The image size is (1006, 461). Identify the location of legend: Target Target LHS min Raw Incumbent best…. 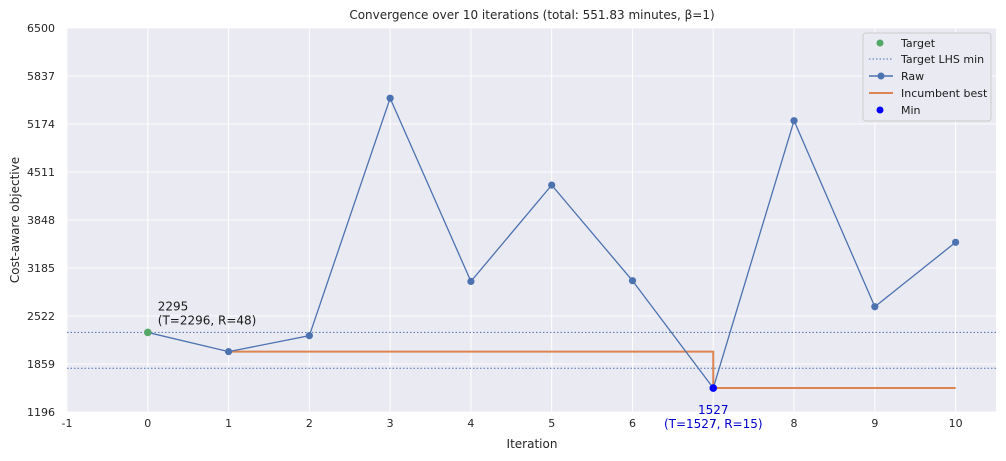
(927, 77).